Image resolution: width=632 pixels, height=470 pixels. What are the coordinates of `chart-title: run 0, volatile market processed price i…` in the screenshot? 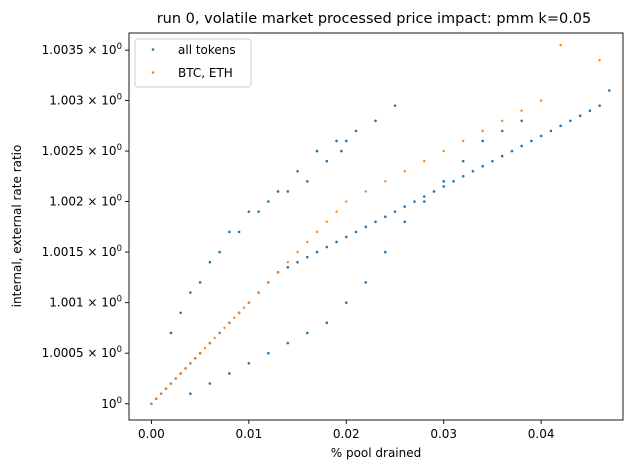 It's located at (374, 19).